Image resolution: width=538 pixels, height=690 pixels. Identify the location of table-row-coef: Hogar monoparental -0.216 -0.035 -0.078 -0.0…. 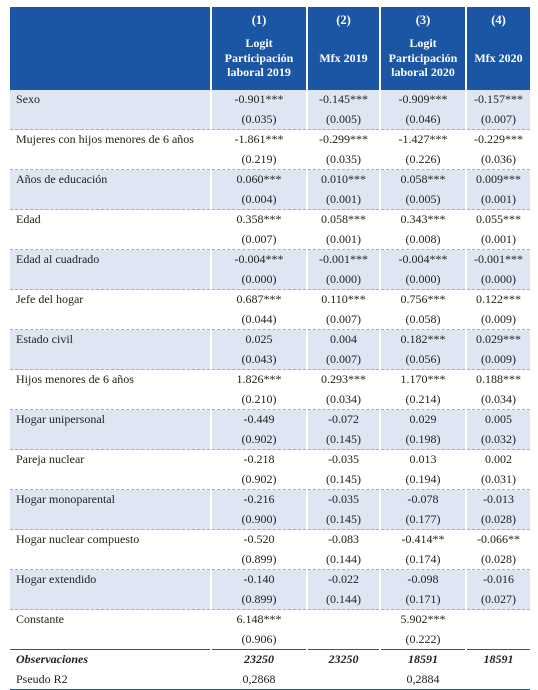
(270, 499).